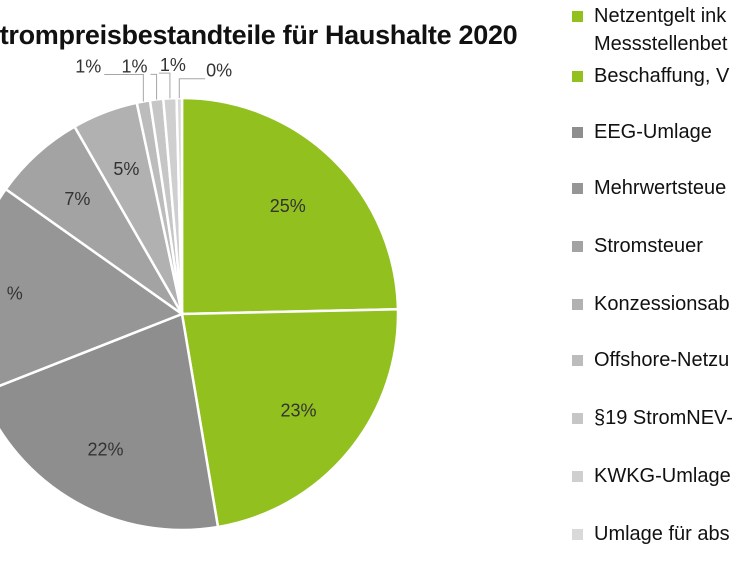  What do you see at coordinates (660, 16) in the screenshot?
I see `legend-label: Netzentgelt ink` at bounding box center [660, 16].